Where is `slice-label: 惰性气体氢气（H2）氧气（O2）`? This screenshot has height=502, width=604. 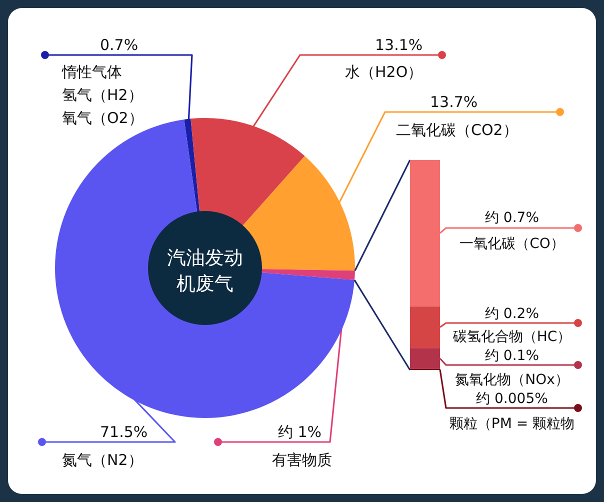 slice-label: 惰性气体氢气（H2）氧气（O2） is located at coordinates (102, 95).